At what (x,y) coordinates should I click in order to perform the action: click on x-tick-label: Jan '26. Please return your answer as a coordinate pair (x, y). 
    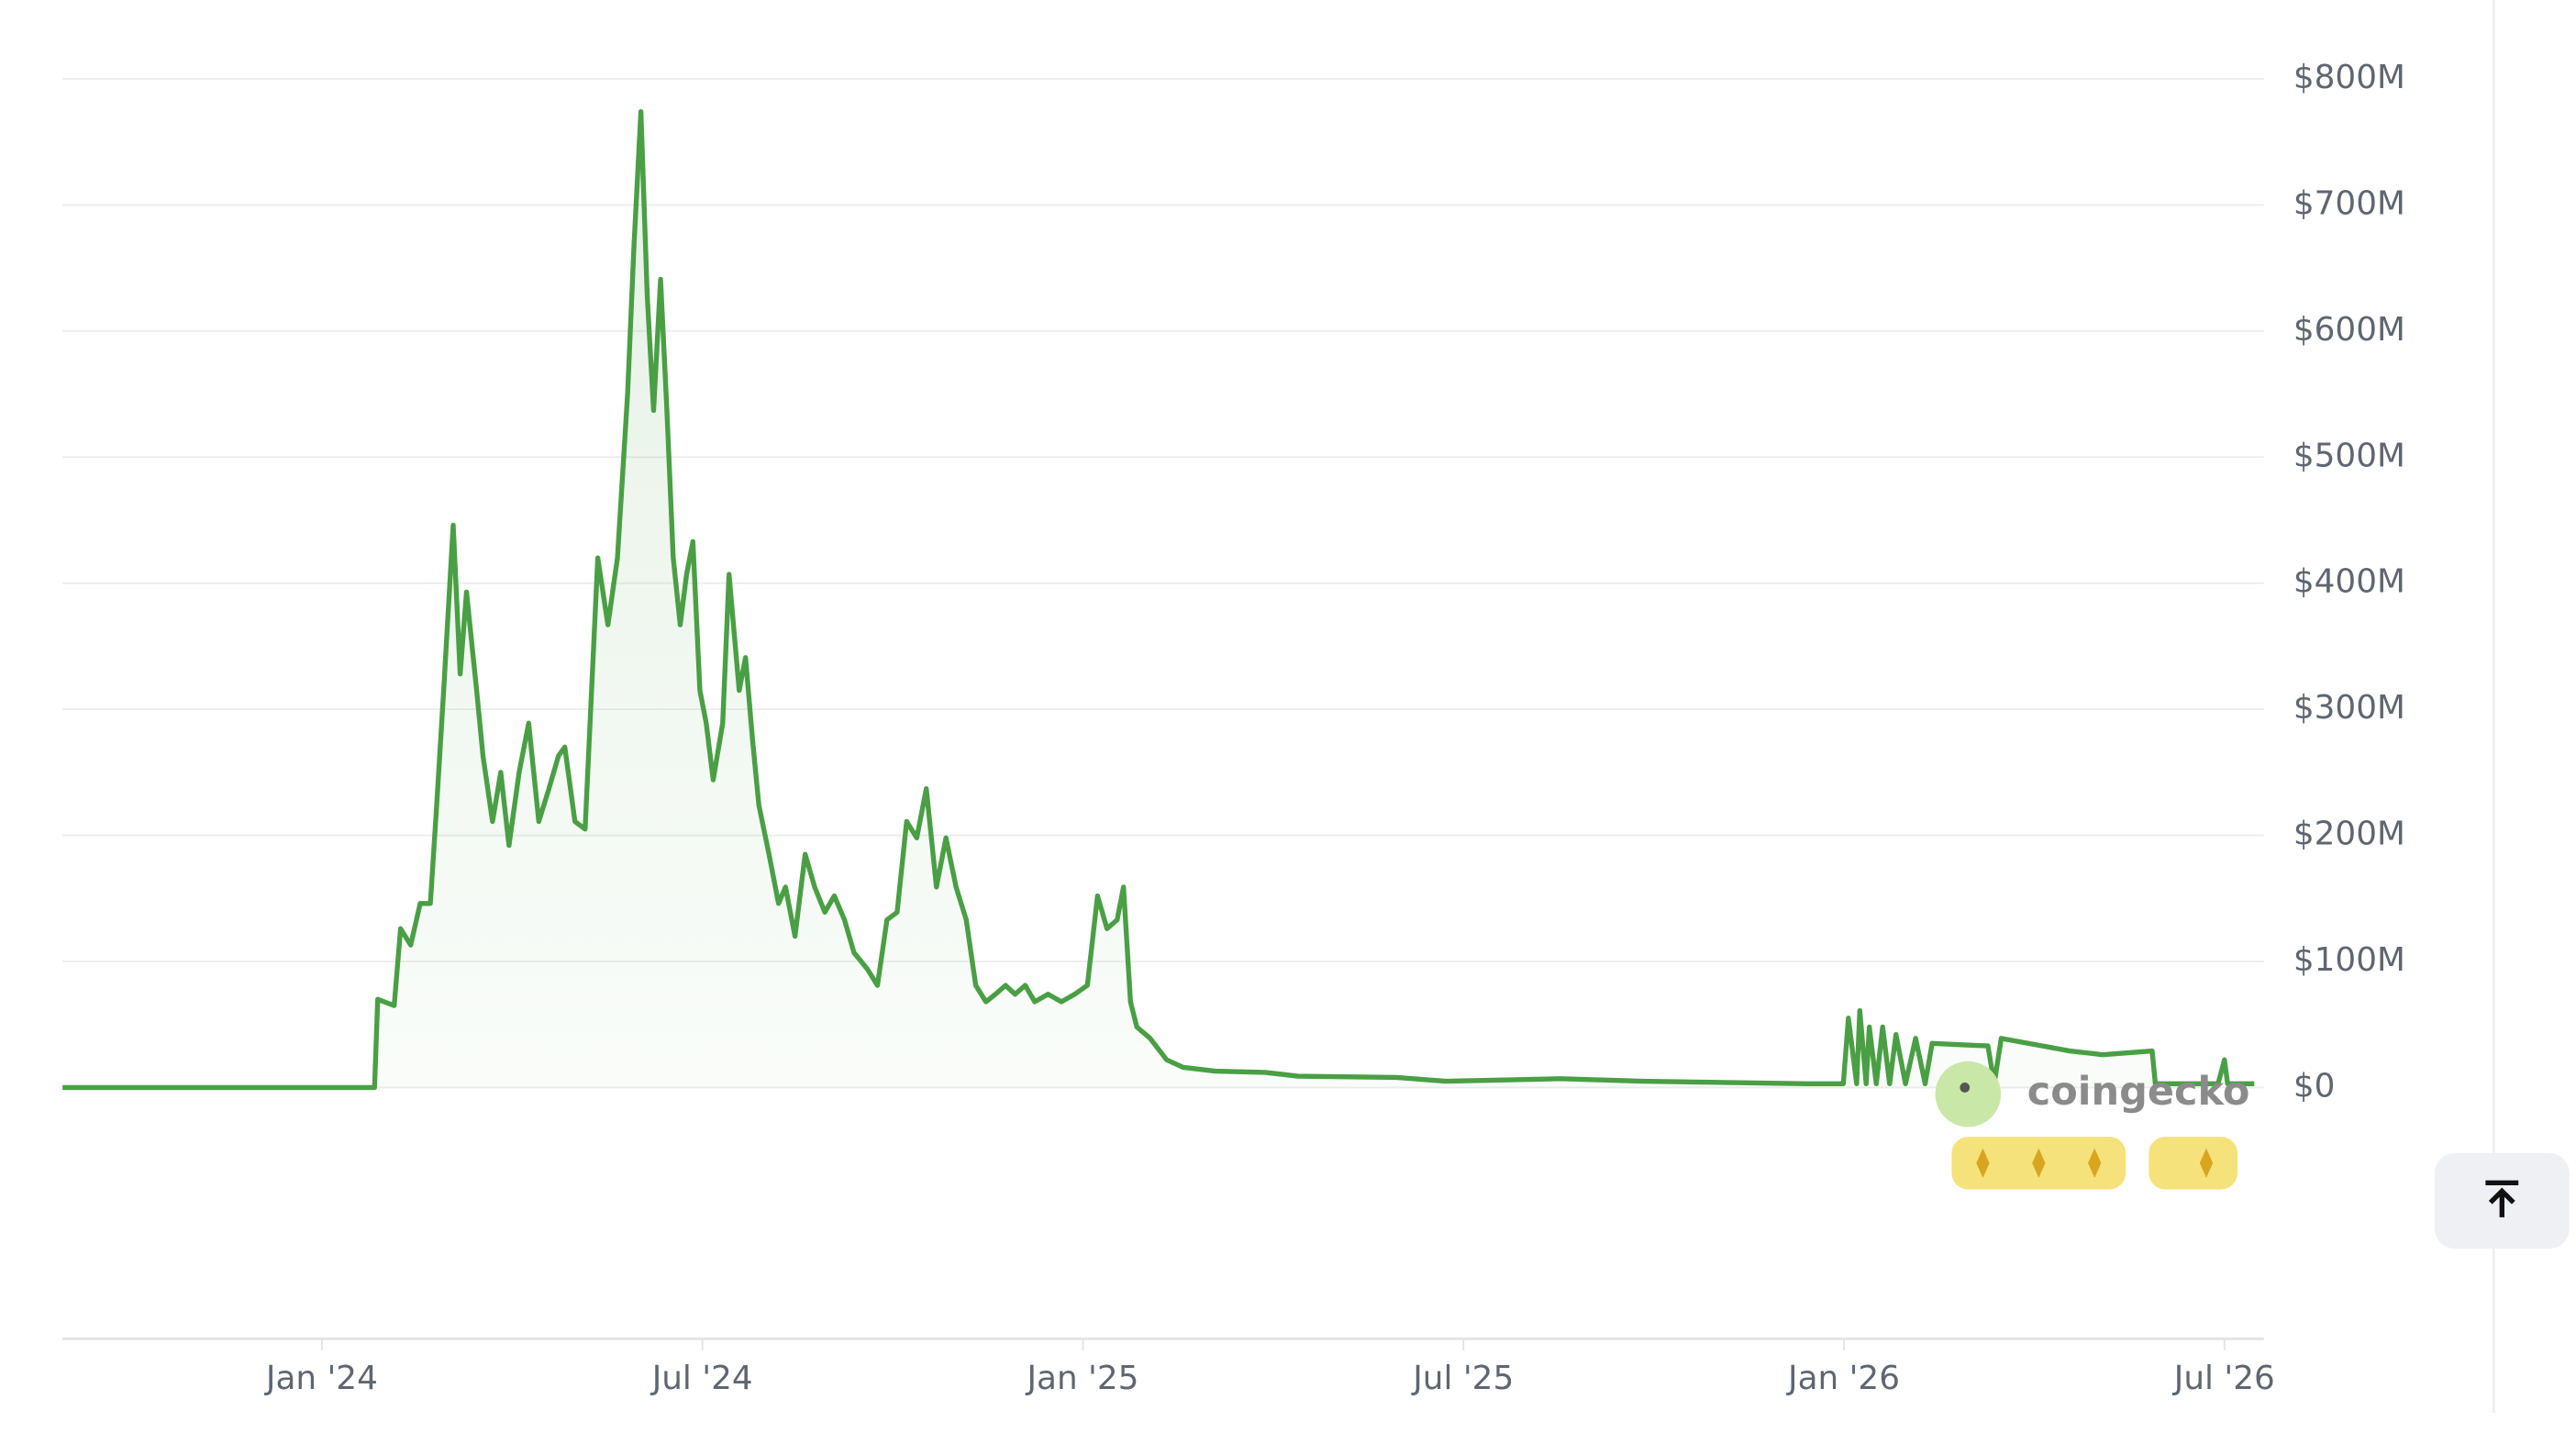
    Looking at the image, I should click on (1843, 1378).